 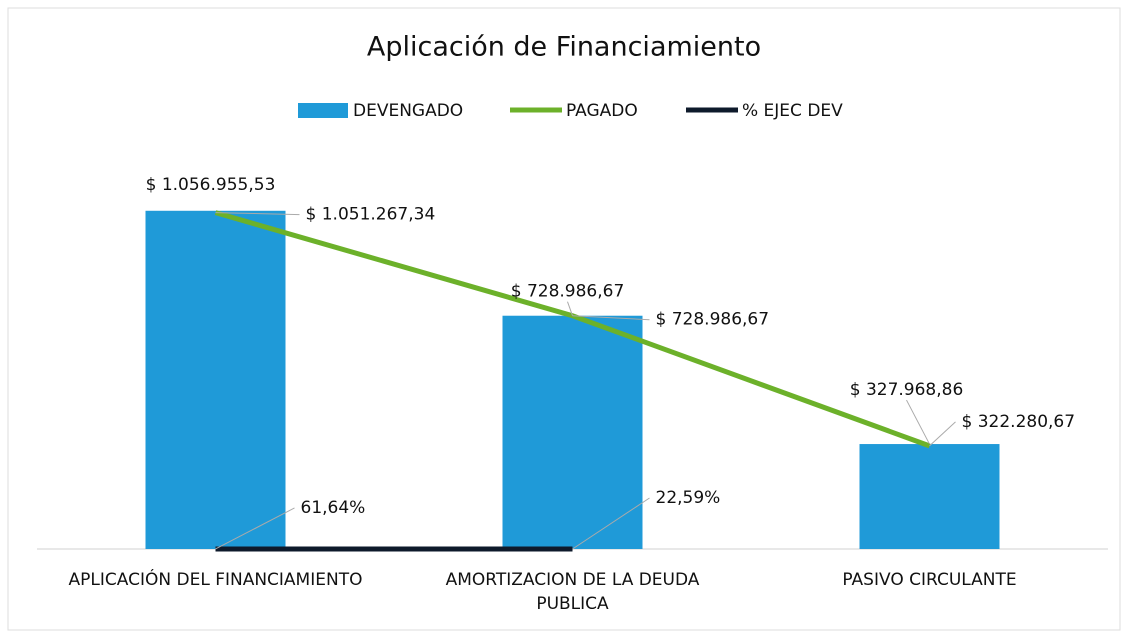 I want to click on data-label: $ 322.280,67, so click(x=1019, y=422).